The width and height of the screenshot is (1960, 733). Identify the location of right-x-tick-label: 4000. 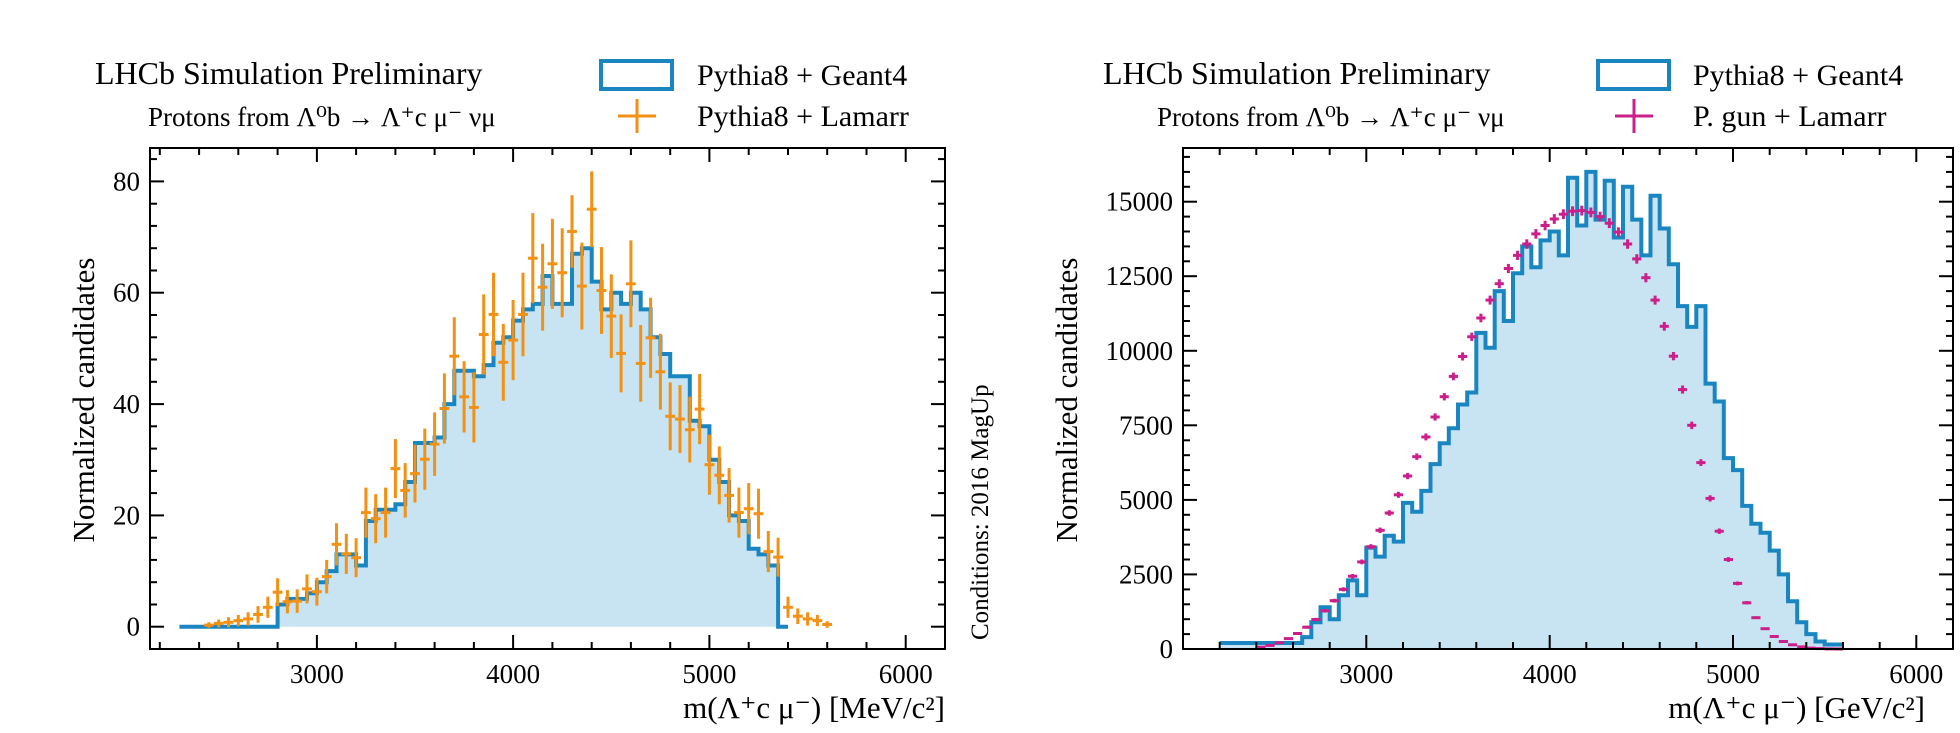
(1550, 674).